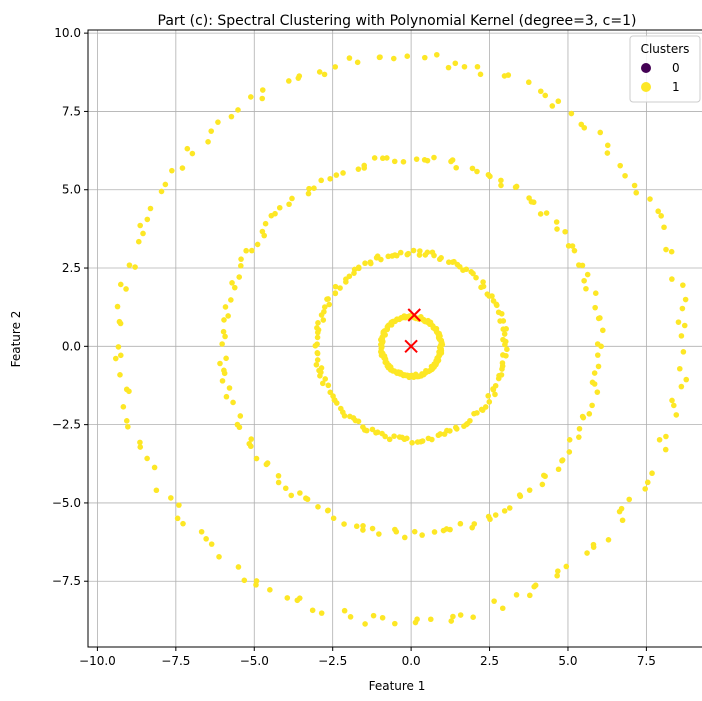 This screenshot has width=702, height=701. I want to click on x-tick-label: 5.0, so click(567, 661).